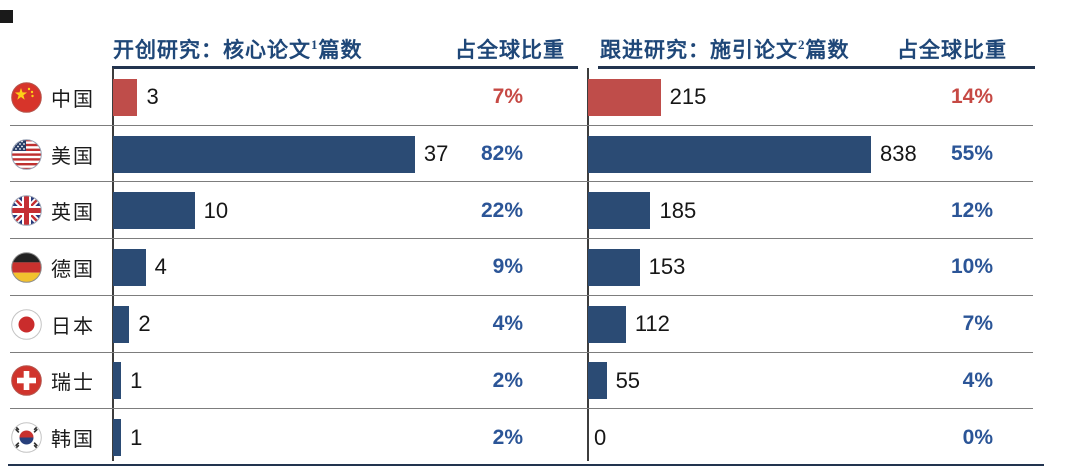 Image resolution: width=1080 pixels, height=469 pixels. What do you see at coordinates (501, 210) in the screenshot?
I see `core-share-percent: 22%` at bounding box center [501, 210].